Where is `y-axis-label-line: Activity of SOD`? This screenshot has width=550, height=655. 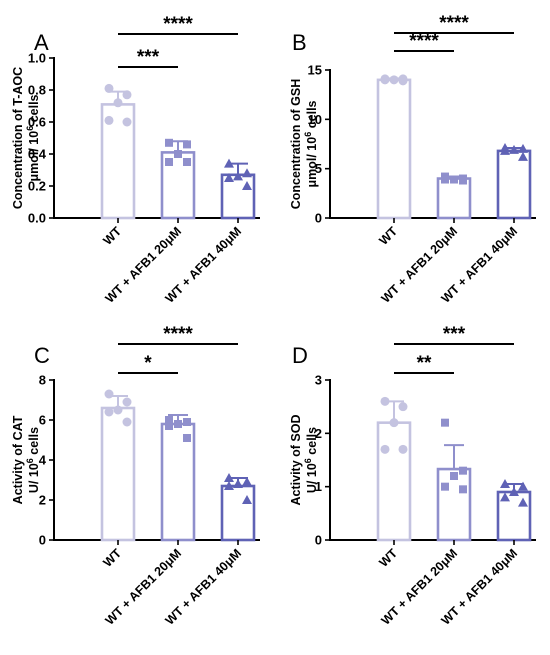
y-axis-label-line: Activity of SOD is located at coordinates (296, 460).